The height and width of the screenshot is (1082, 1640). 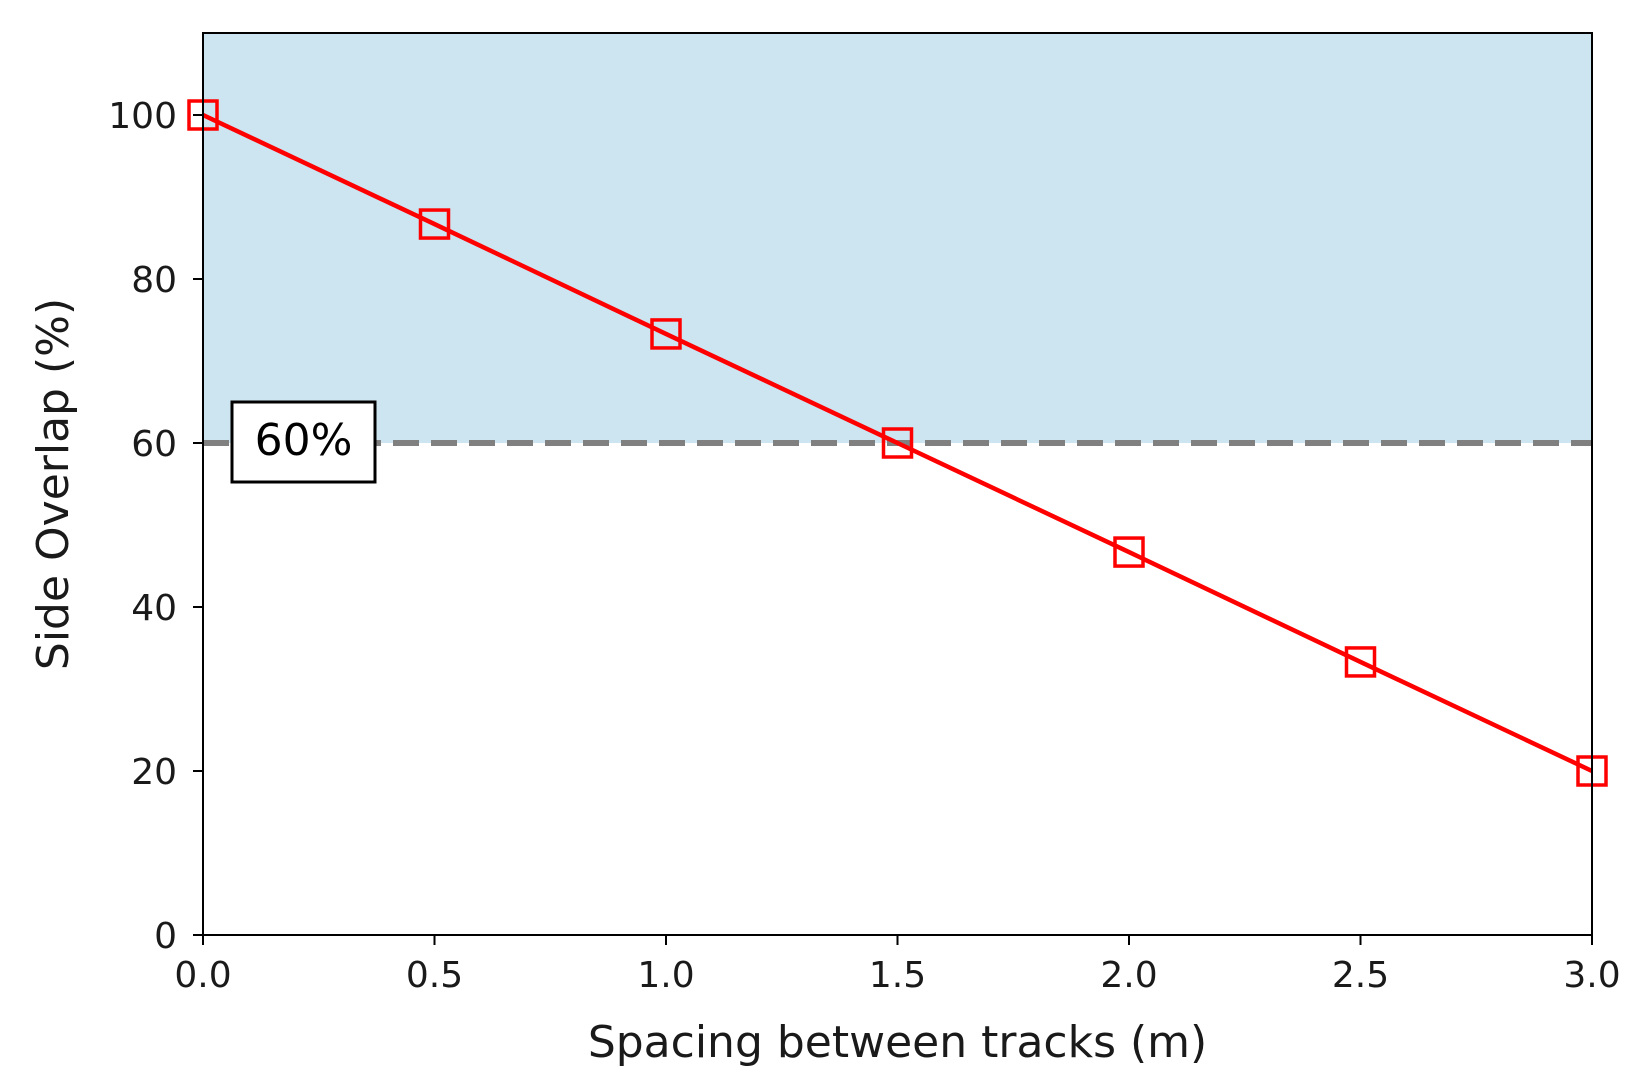 What do you see at coordinates (202, 975) in the screenshot?
I see `x-tick-label: 0.0` at bounding box center [202, 975].